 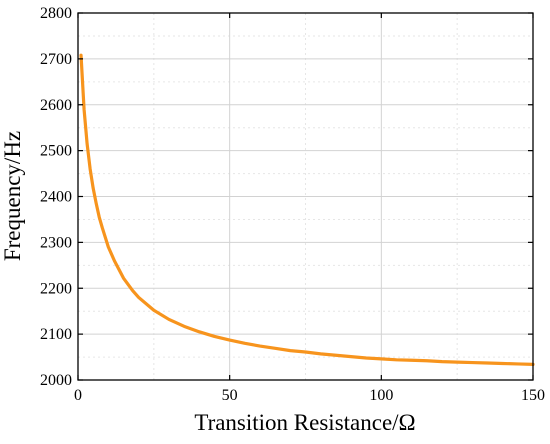 What do you see at coordinates (56, 59) in the screenshot?
I see `y-tick-label: 2700` at bounding box center [56, 59].